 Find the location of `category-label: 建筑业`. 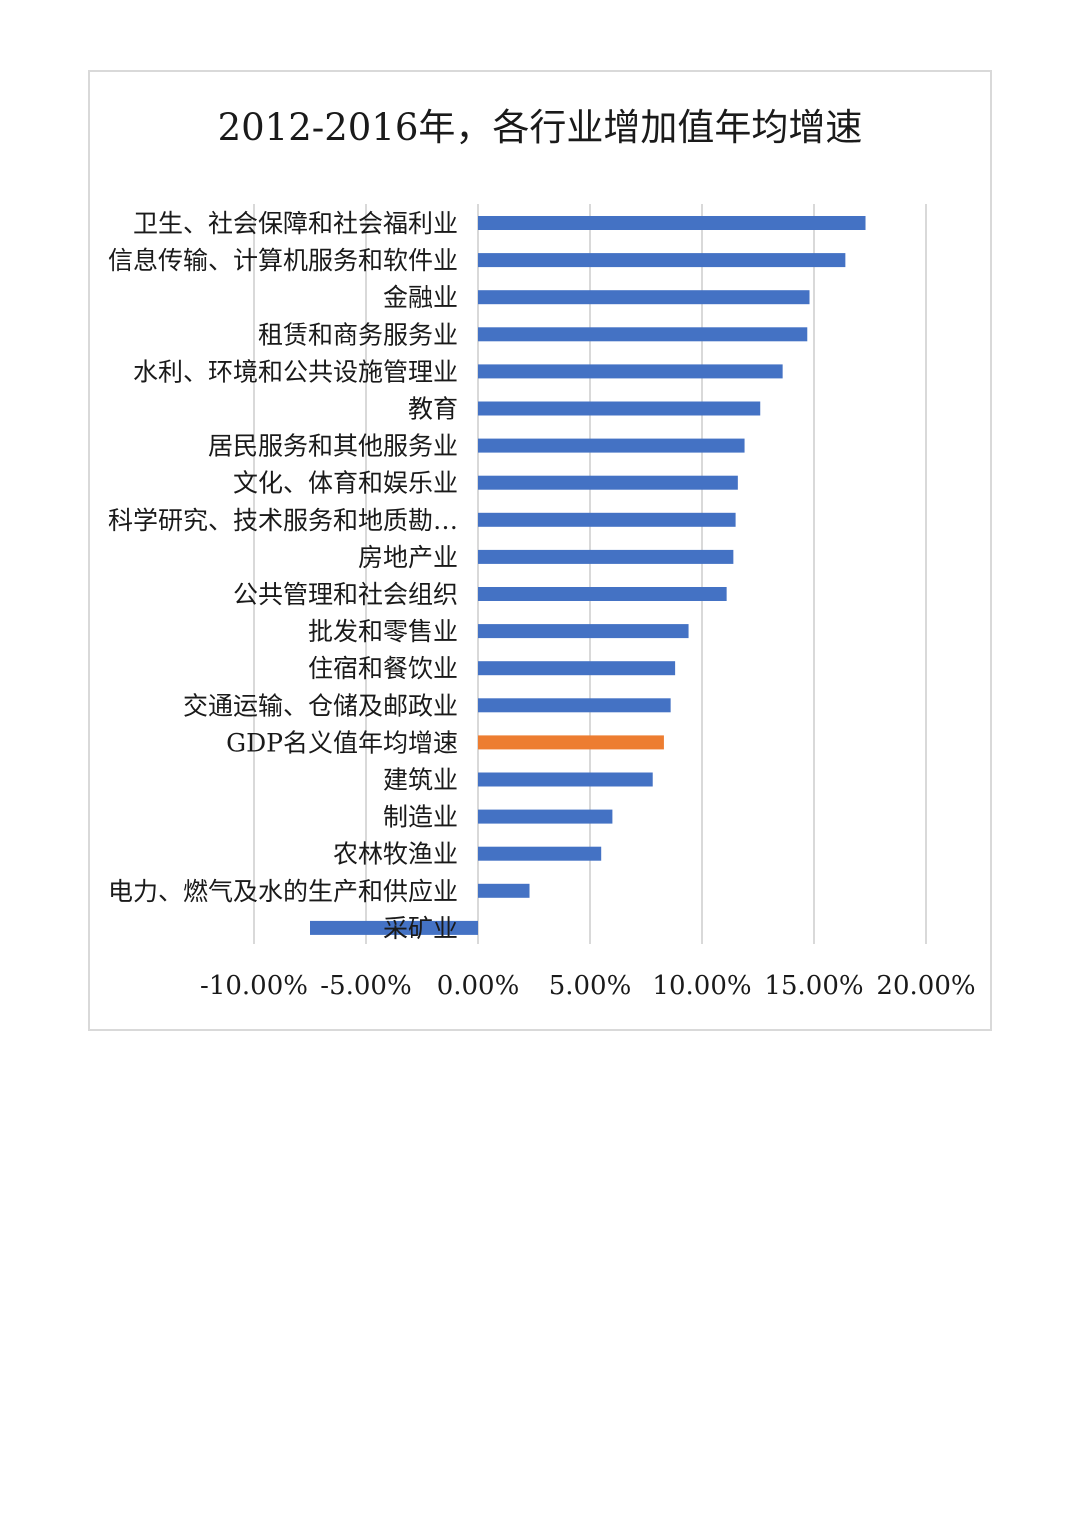

category-label: 建筑业 is located at coordinates (420, 780).